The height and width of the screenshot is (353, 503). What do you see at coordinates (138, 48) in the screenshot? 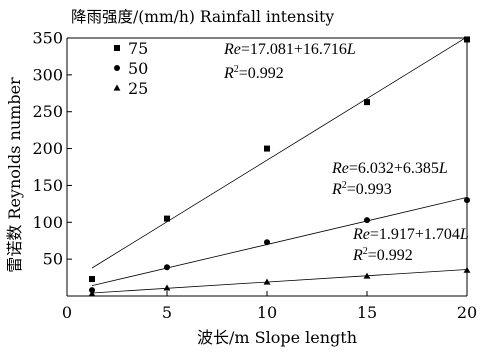
I see `legend-label-75: 75` at bounding box center [138, 48].